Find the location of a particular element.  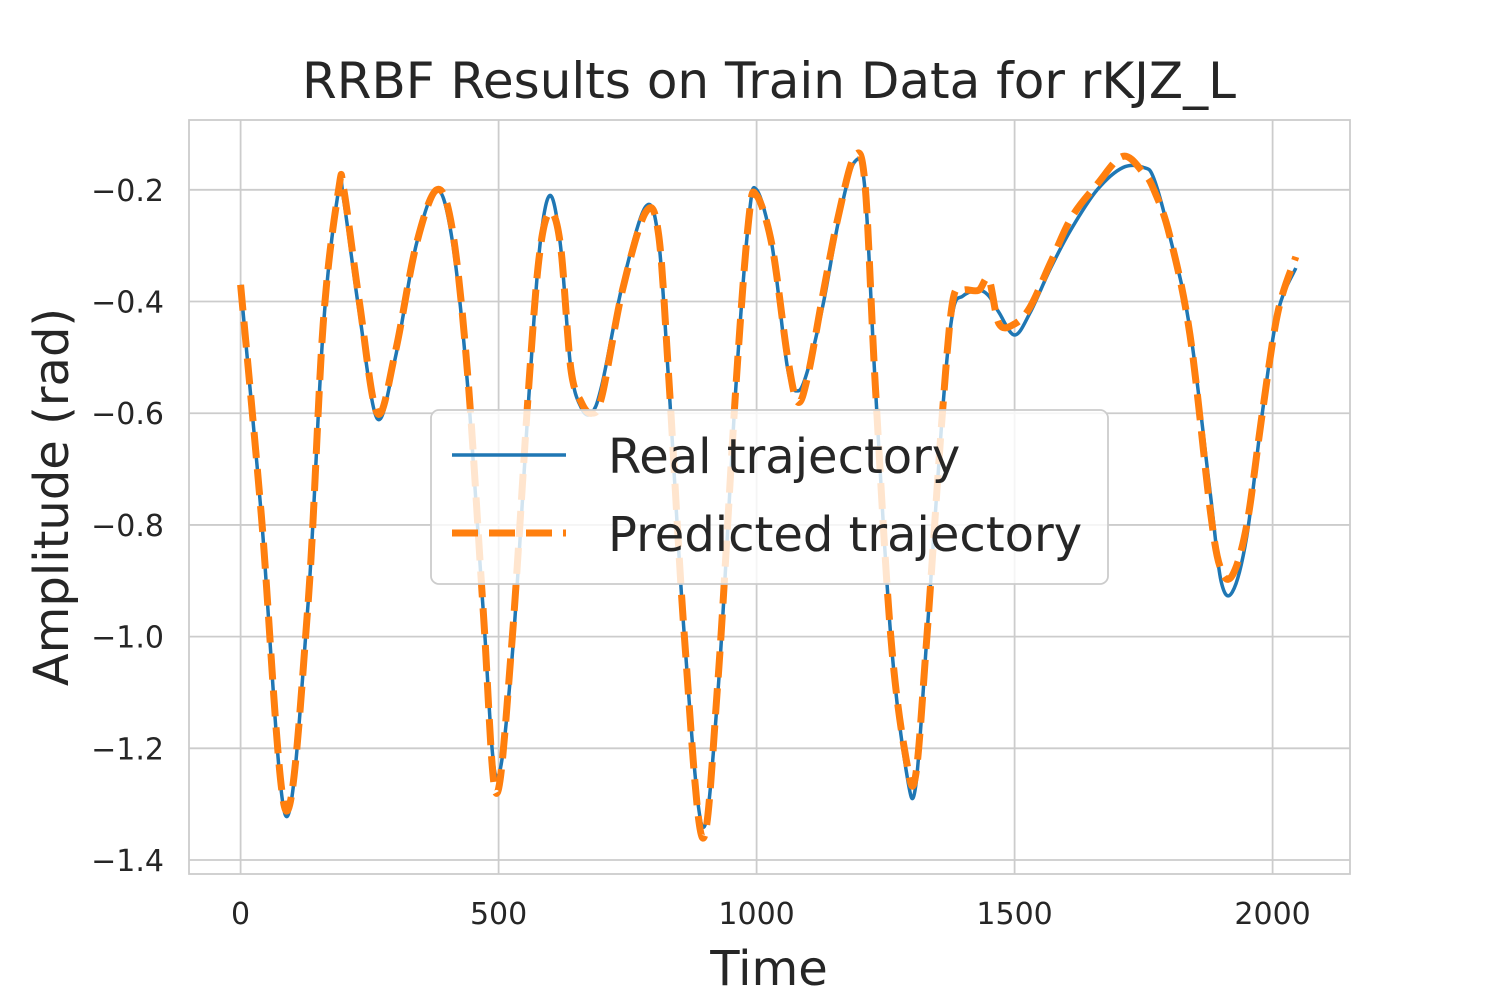

legend: Real trajectory Predicted trajectory is located at coordinates (769, 497).